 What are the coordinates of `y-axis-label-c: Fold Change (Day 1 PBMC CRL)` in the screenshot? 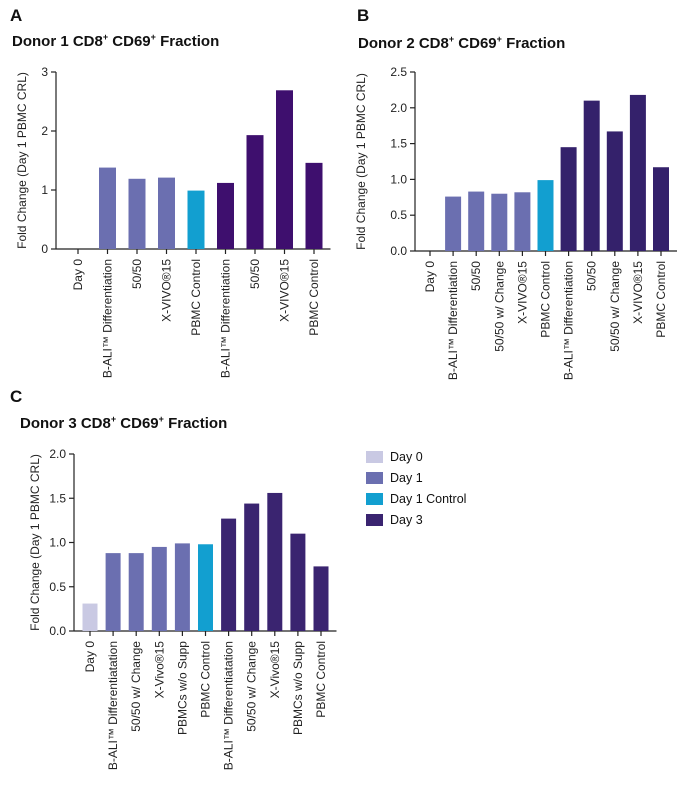 It's located at (35, 542).